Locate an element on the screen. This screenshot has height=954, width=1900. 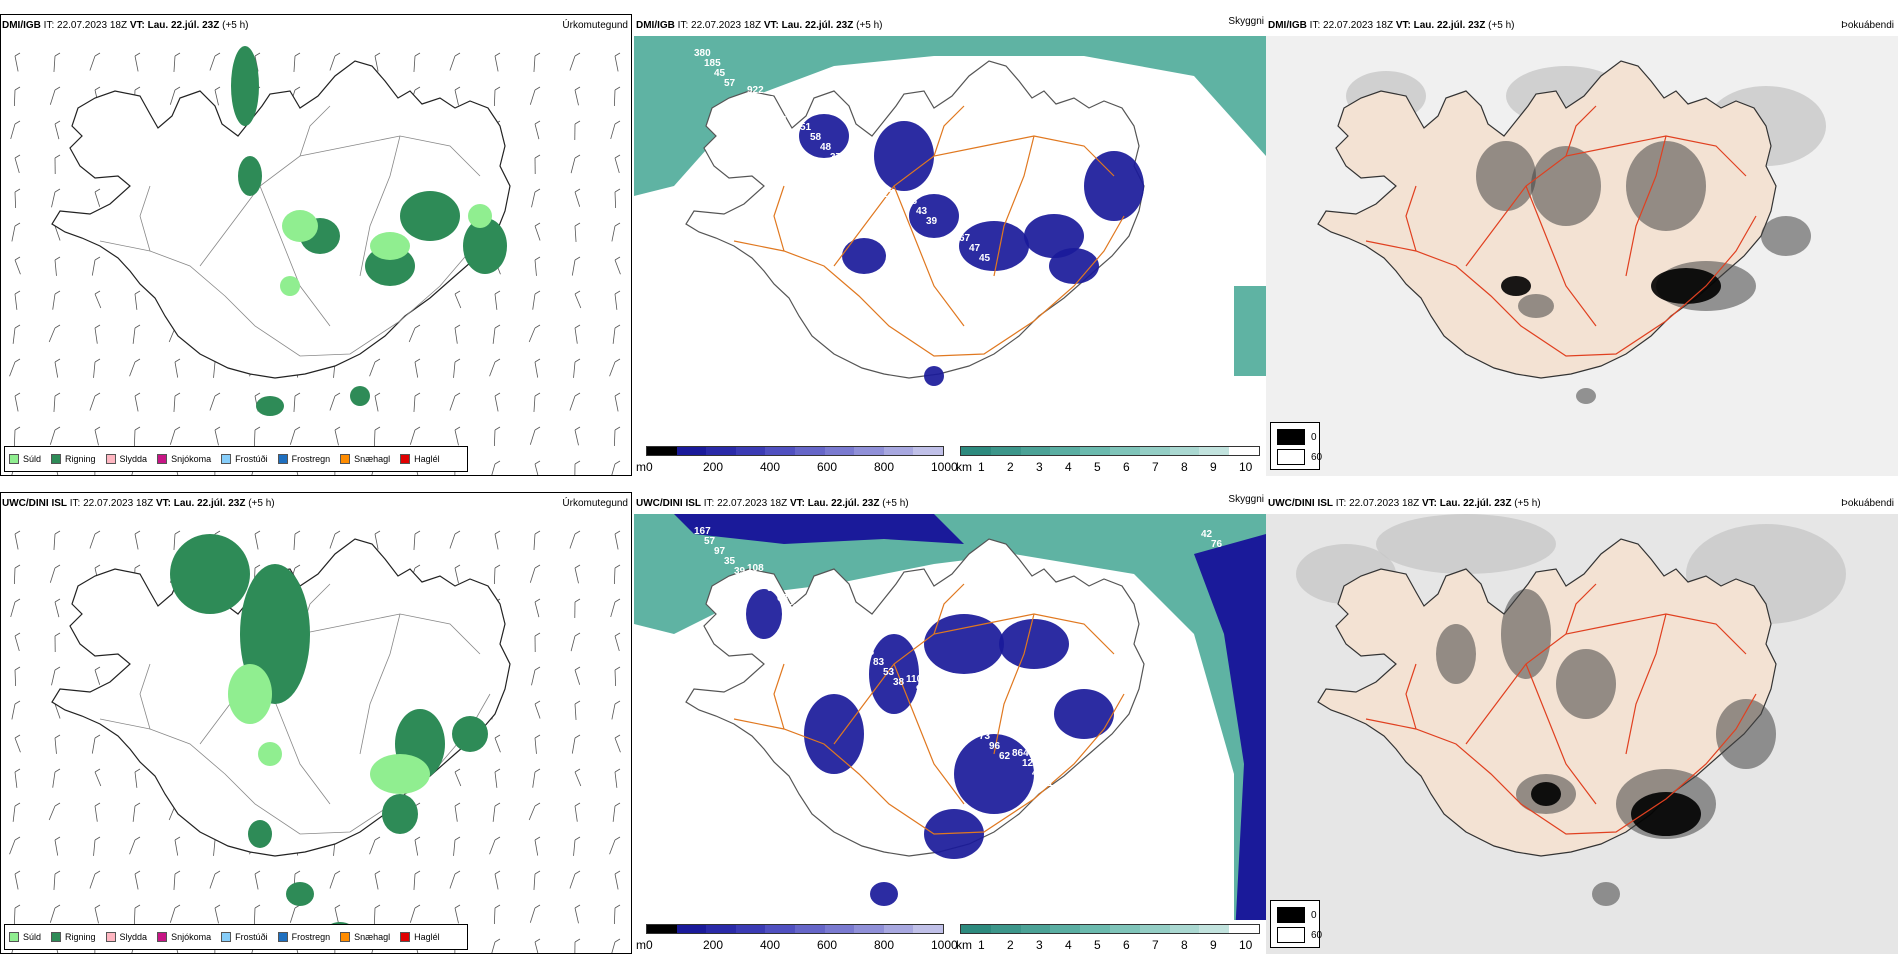
visibility-label: 60 is located at coordinates (846, 645).